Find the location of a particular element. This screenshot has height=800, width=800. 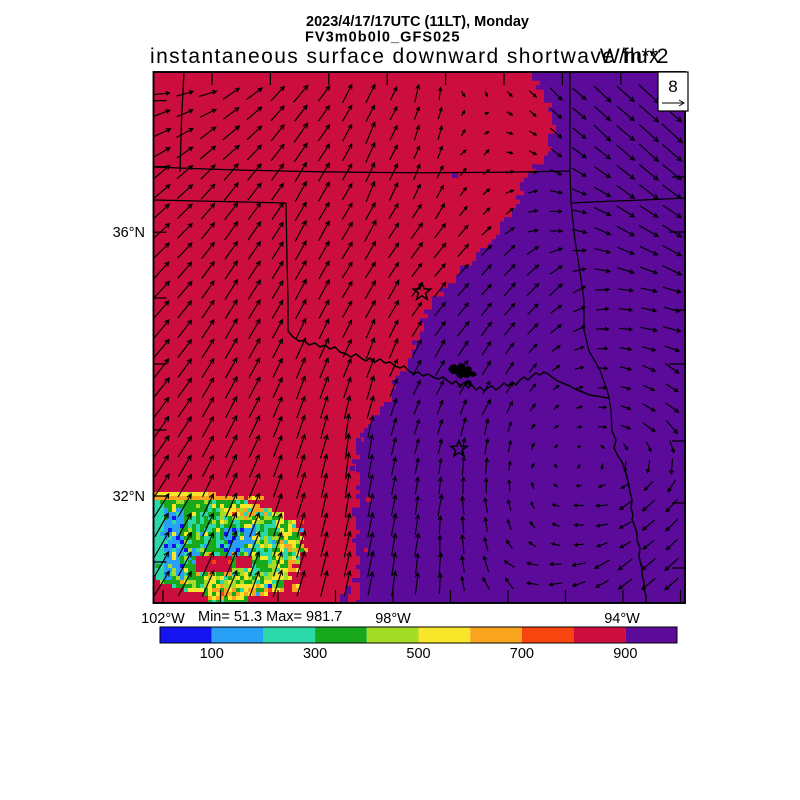

svg-text: 100 is located at coordinates (212, 654).